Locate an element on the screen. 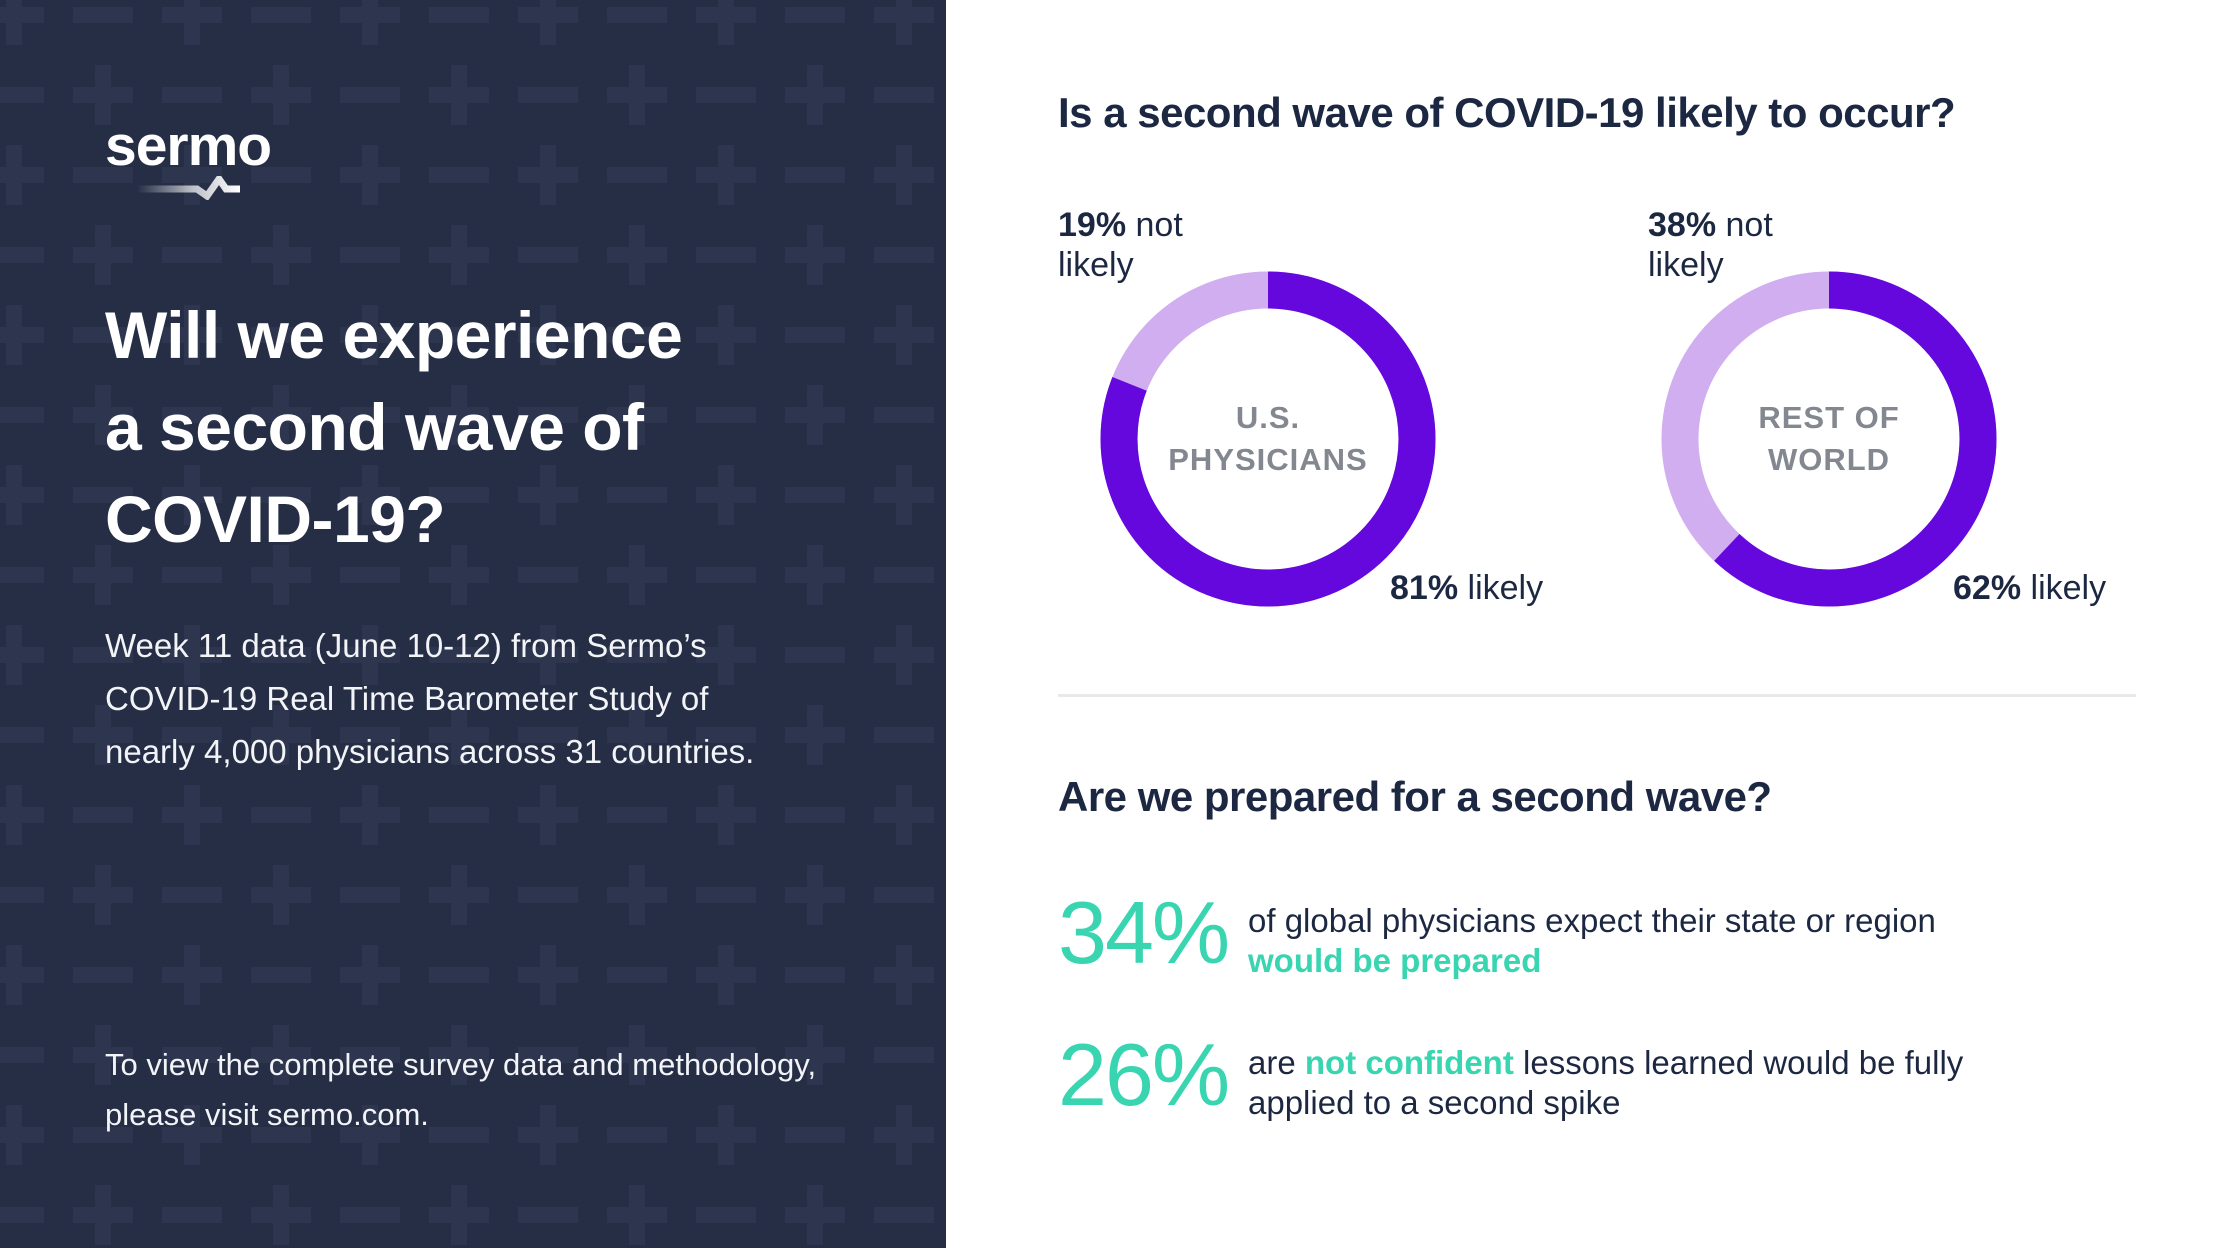  study-description-line: Week 11 data (June 10-12) from Sermo’s is located at coordinates (406, 645).